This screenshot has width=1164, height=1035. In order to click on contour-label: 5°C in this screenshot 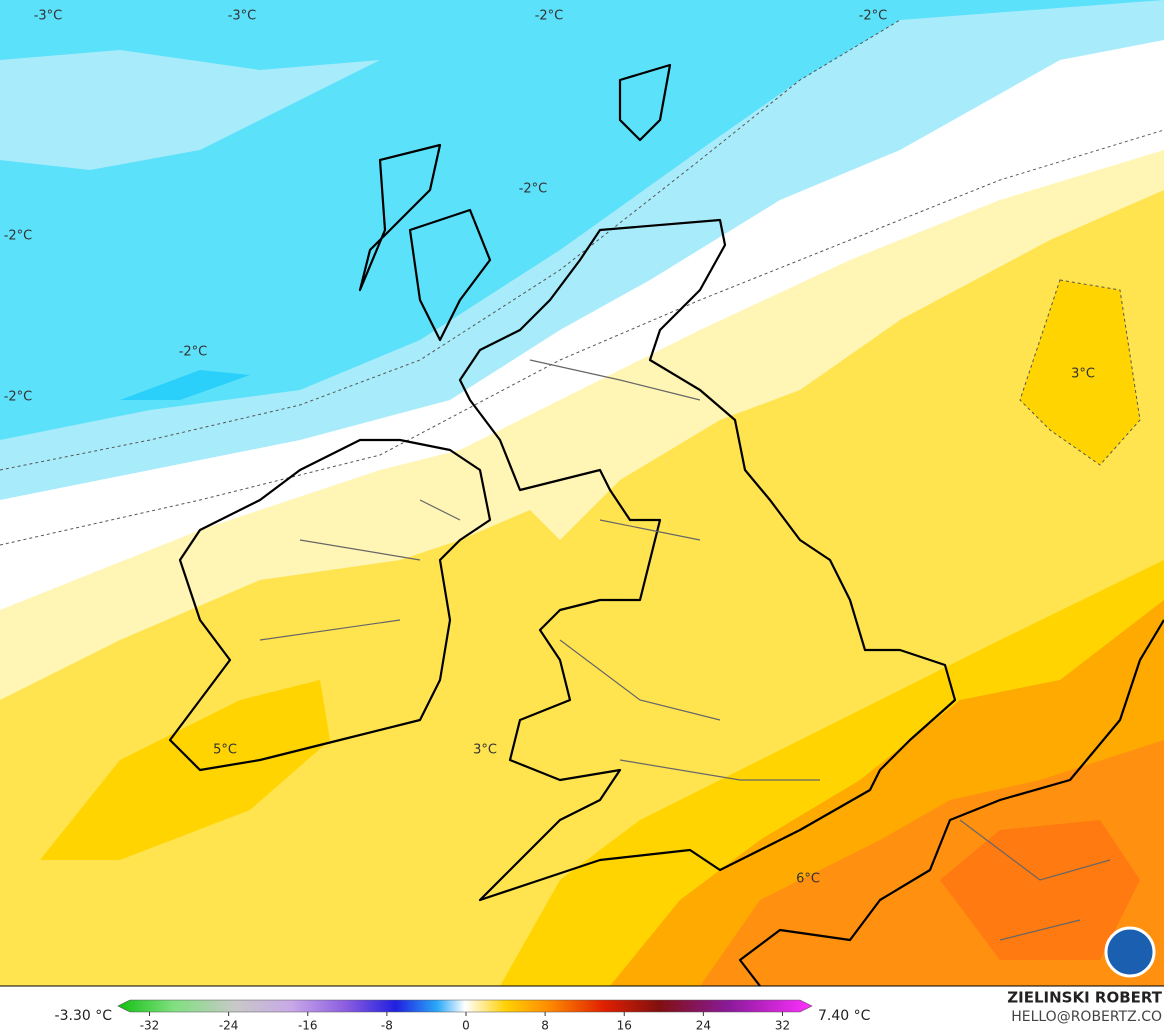, I will do `click(225, 750)`.